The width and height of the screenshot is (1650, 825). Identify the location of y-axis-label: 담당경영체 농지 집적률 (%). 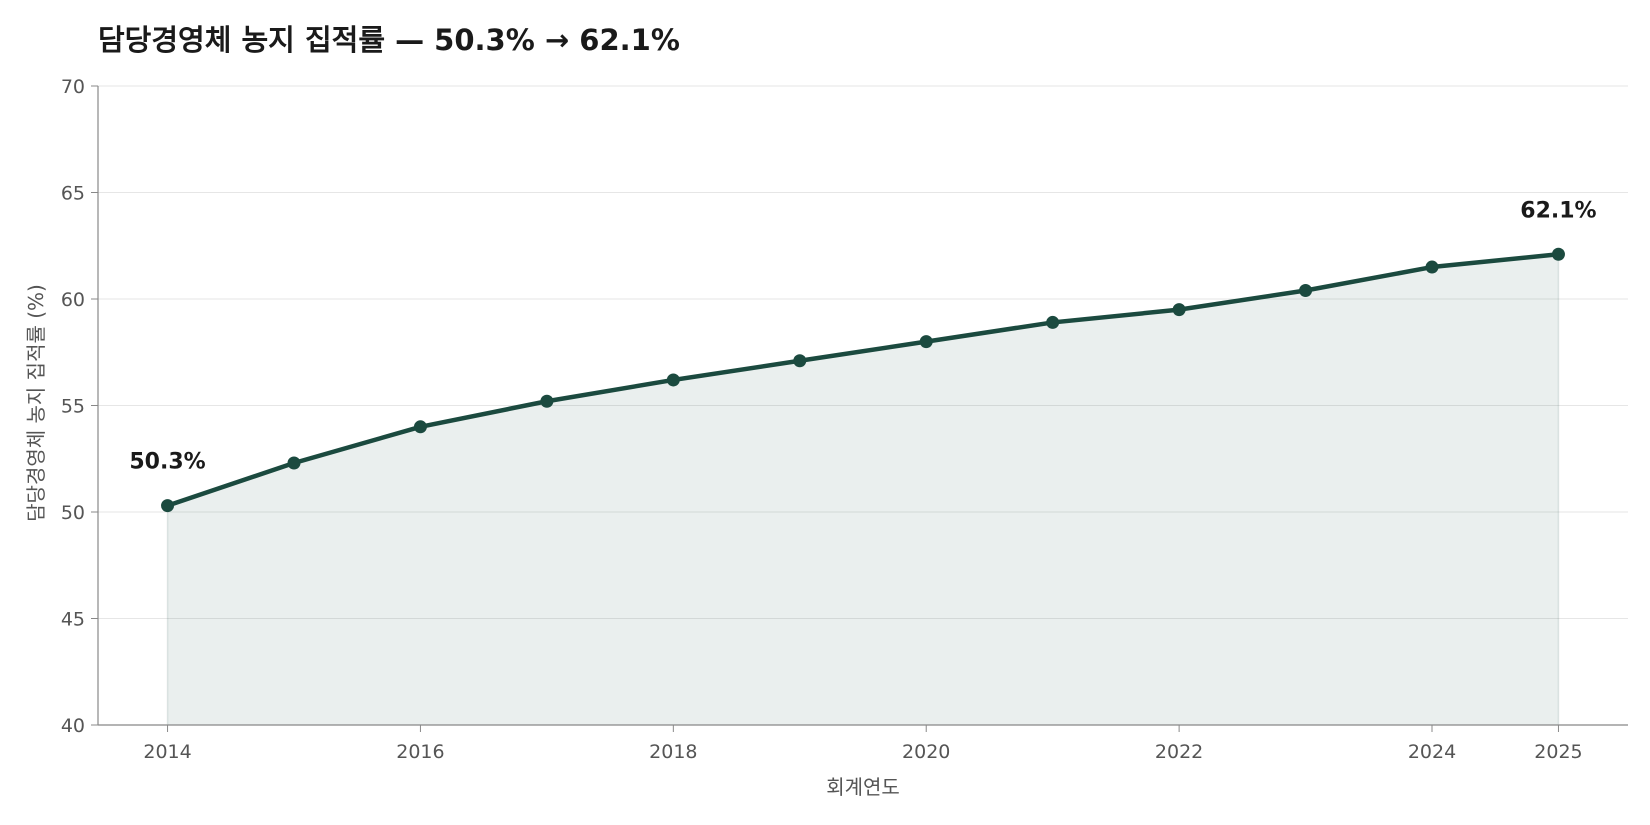
(36, 403).